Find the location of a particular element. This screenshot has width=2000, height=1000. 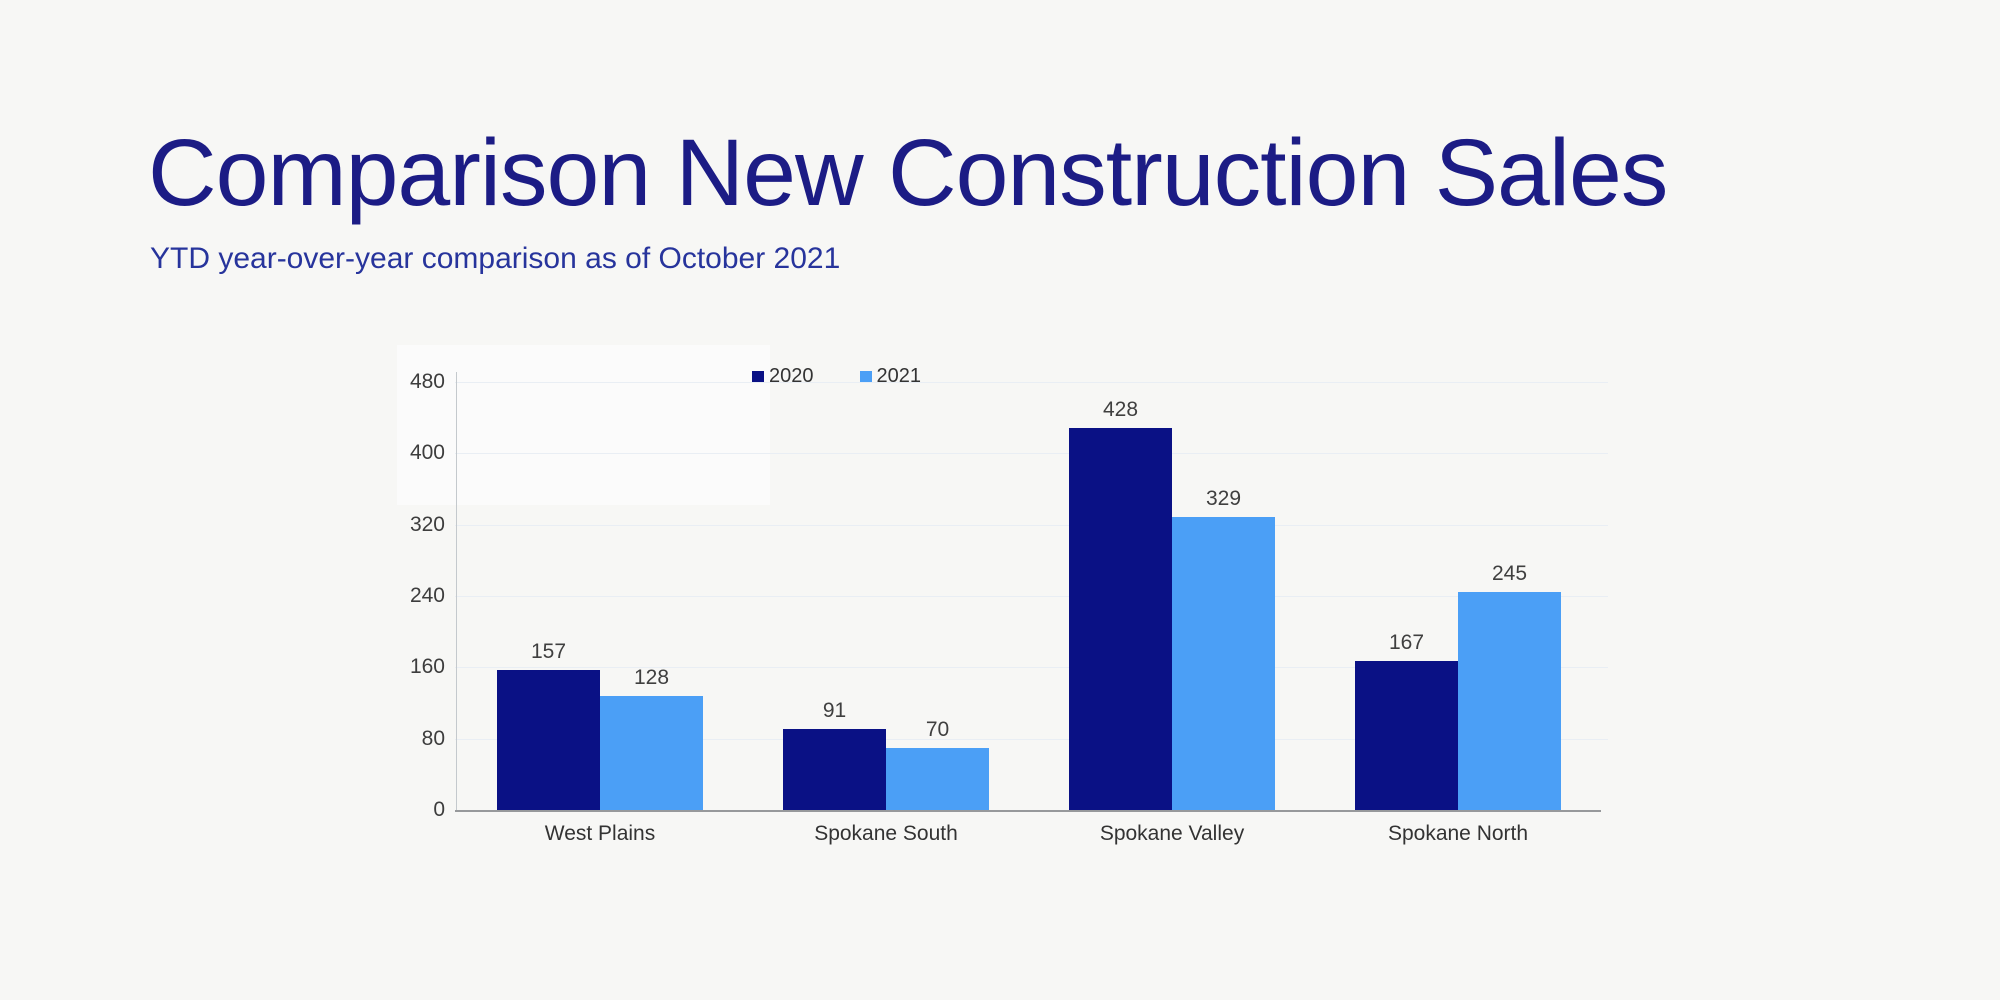

bar-value-label-2021-spokane-north: 245 is located at coordinates (1509, 573).